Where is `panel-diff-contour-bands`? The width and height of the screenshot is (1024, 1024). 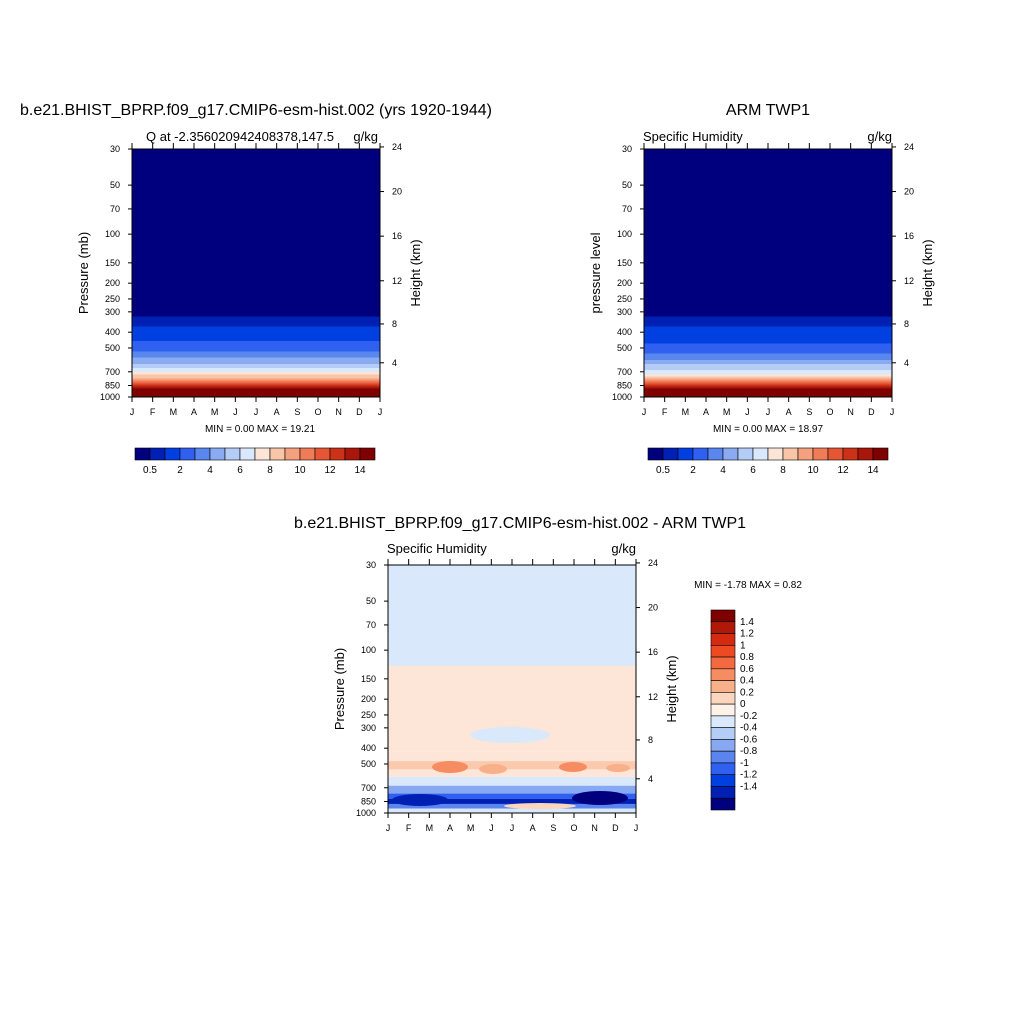 panel-diff-contour-bands is located at coordinates (512, 689).